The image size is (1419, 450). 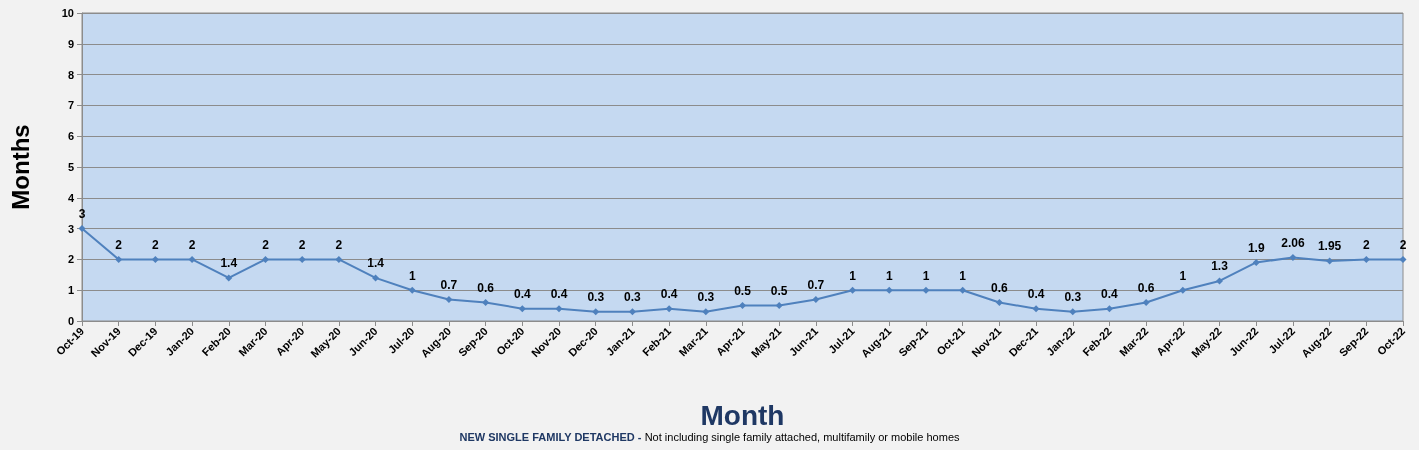 What do you see at coordinates (70, 228) in the screenshot?
I see `y-tick-label: 3` at bounding box center [70, 228].